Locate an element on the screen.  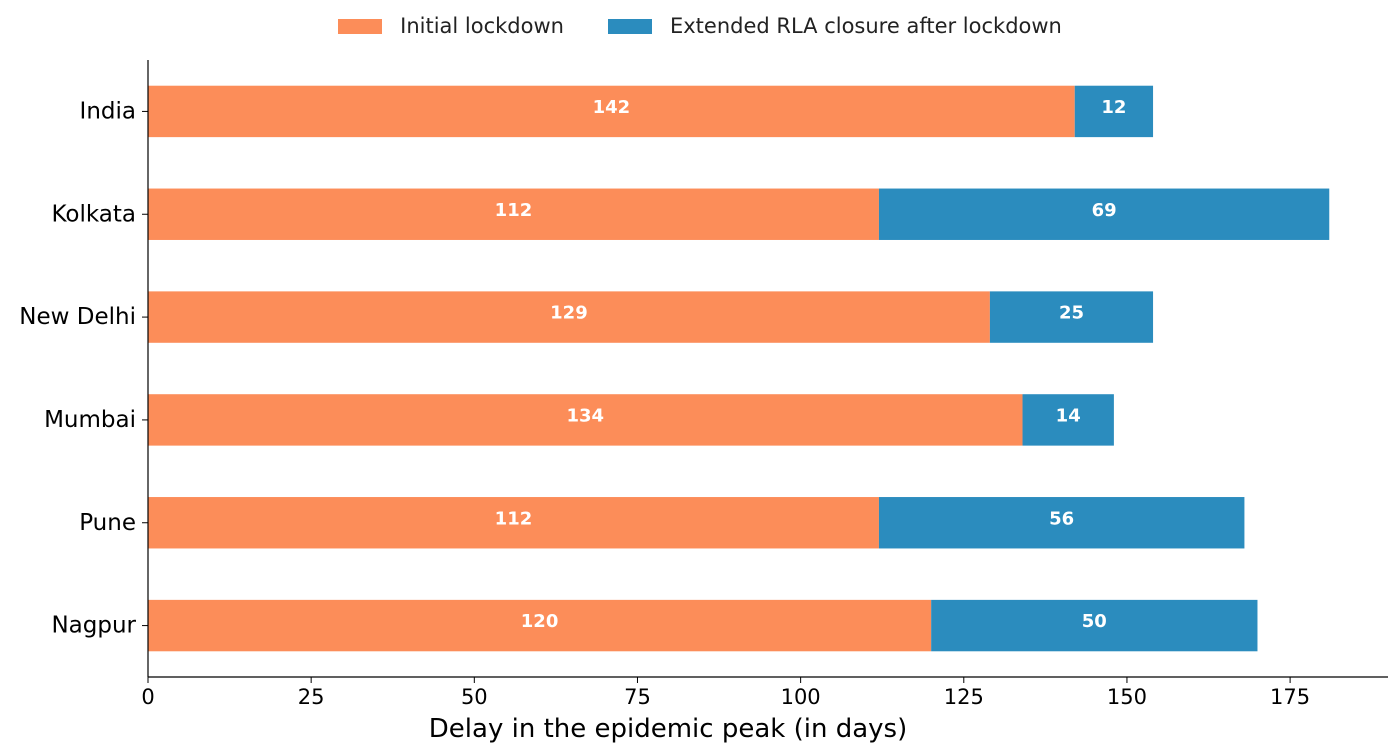
bar-new-delhi-extended-rla-closure-after-lockdown is located at coordinates (1071, 317).